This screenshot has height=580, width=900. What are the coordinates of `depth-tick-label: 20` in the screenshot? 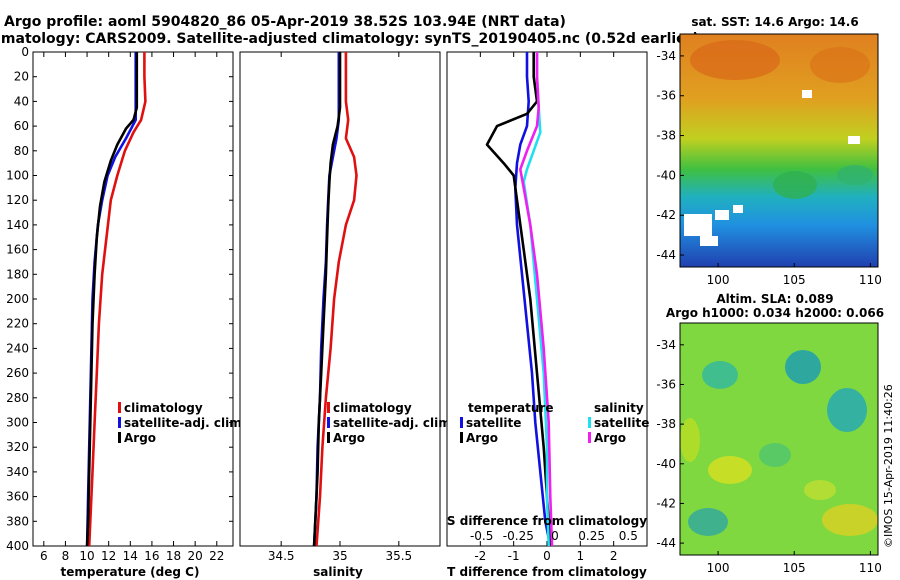 It's located at (21, 77).